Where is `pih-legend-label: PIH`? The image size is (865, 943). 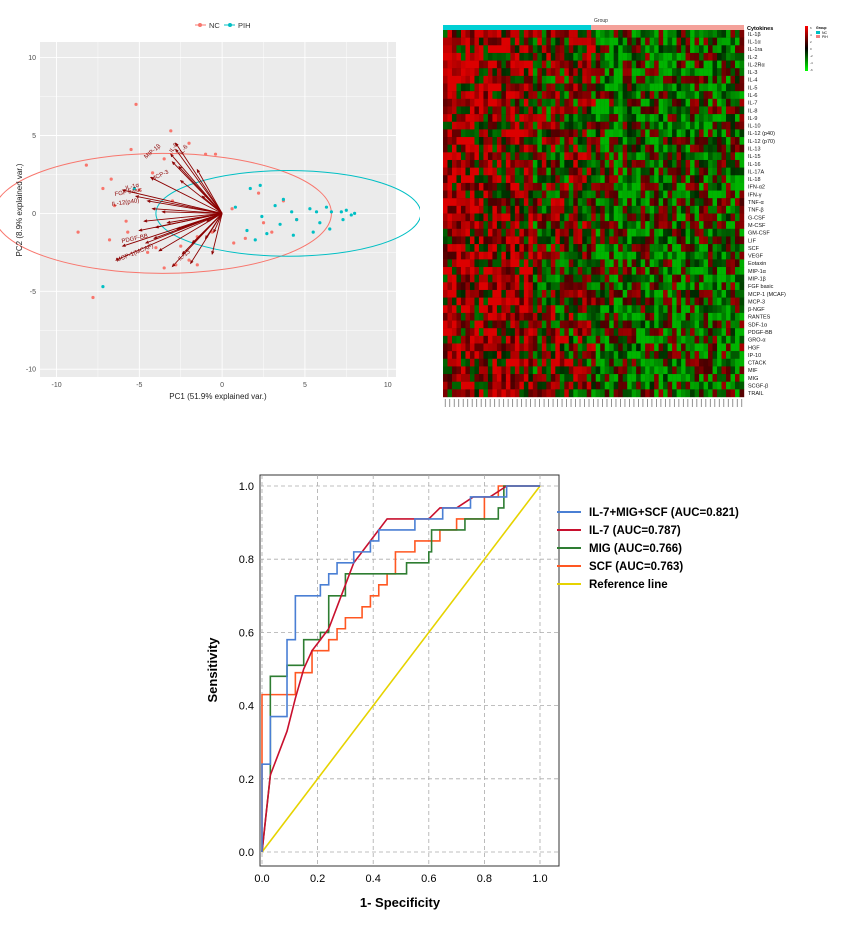 pih-legend-label: PIH is located at coordinates (244, 25).